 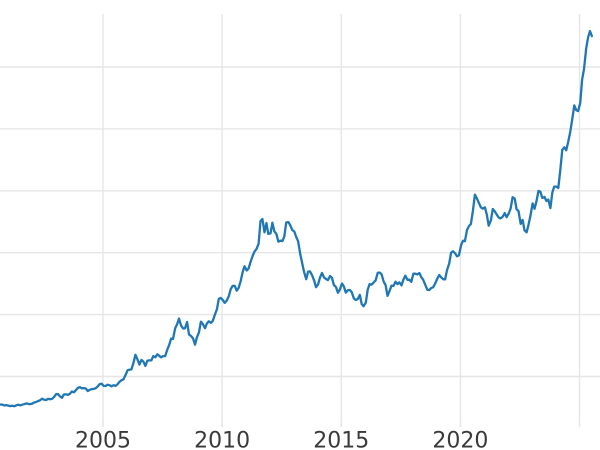 I want to click on x-axis-ticks, so click(x=341, y=422).